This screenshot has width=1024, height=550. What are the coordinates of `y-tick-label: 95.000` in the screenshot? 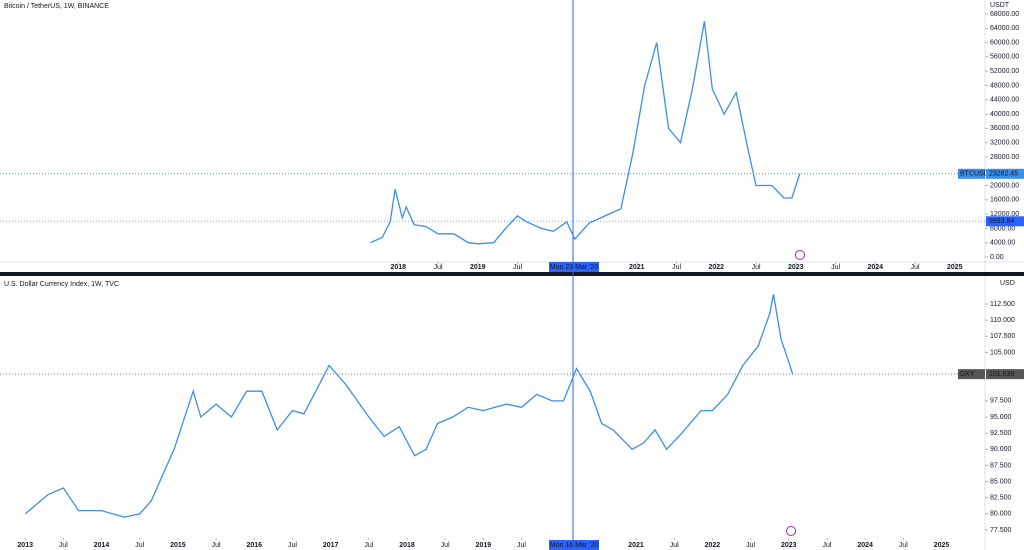 It's located at (1001, 417).